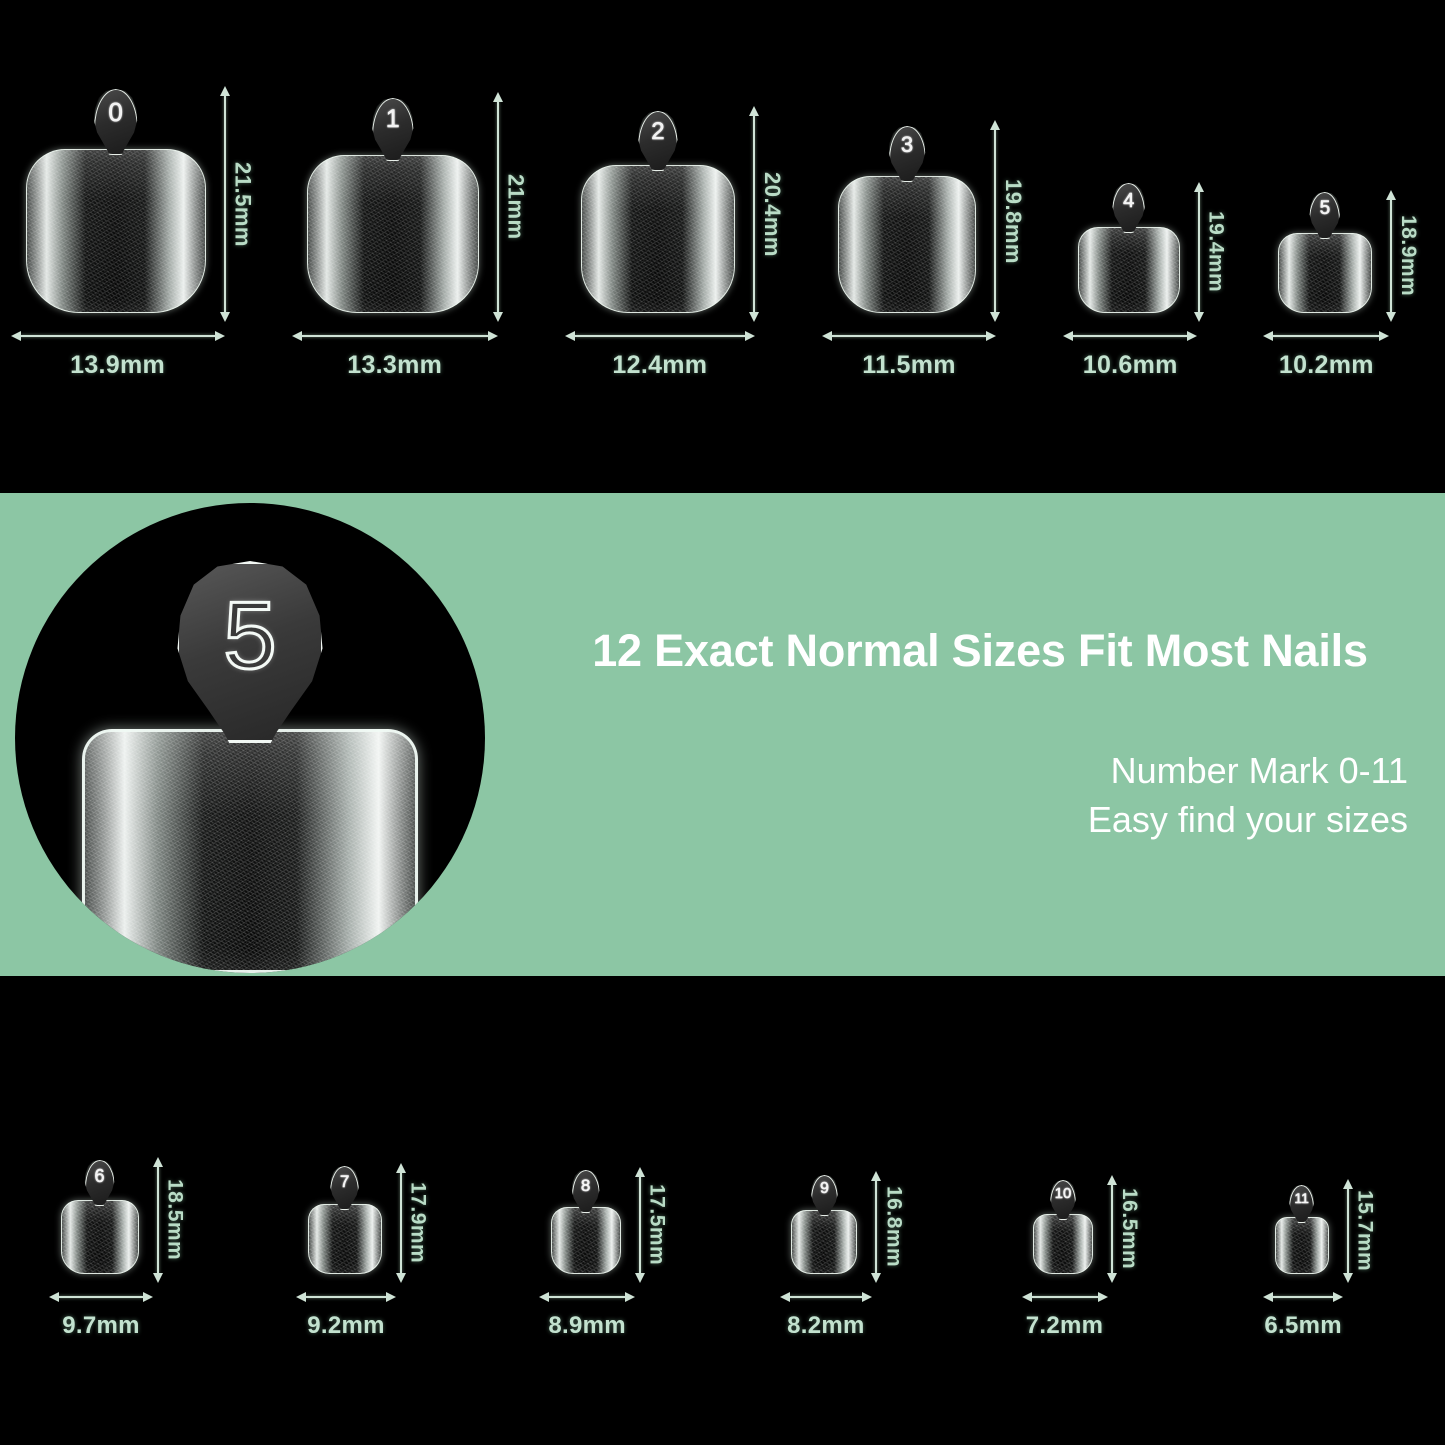 This screenshot has width=1445, height=1445. I want to click on nail-size-cell: 1 21mm 13.3mm, so click(417, 239).